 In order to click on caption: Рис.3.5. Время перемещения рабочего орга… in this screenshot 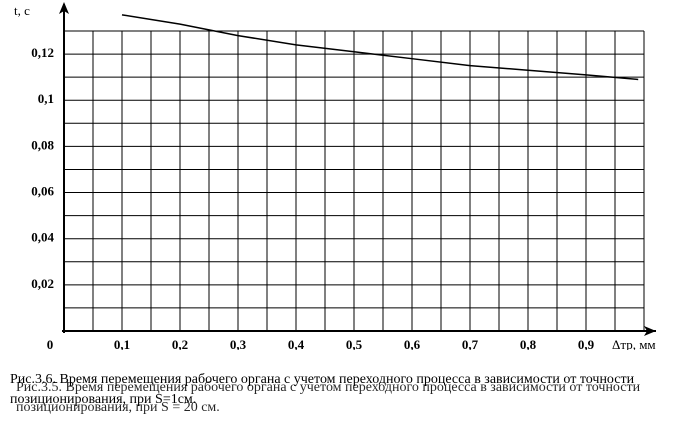, I will do `click(328, 397)`.